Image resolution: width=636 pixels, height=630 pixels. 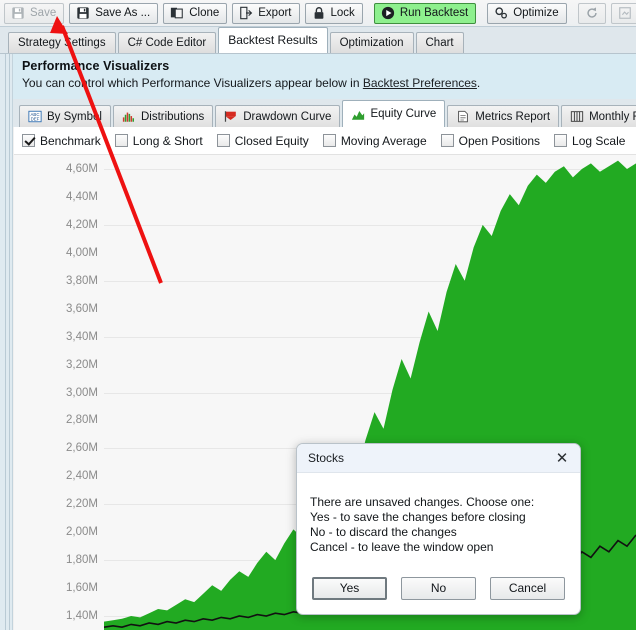 What do you see at coordinates (342, 13) in the screenshot?
I see `toolbar-button-label: Lock` at bounding box center [342, 13].